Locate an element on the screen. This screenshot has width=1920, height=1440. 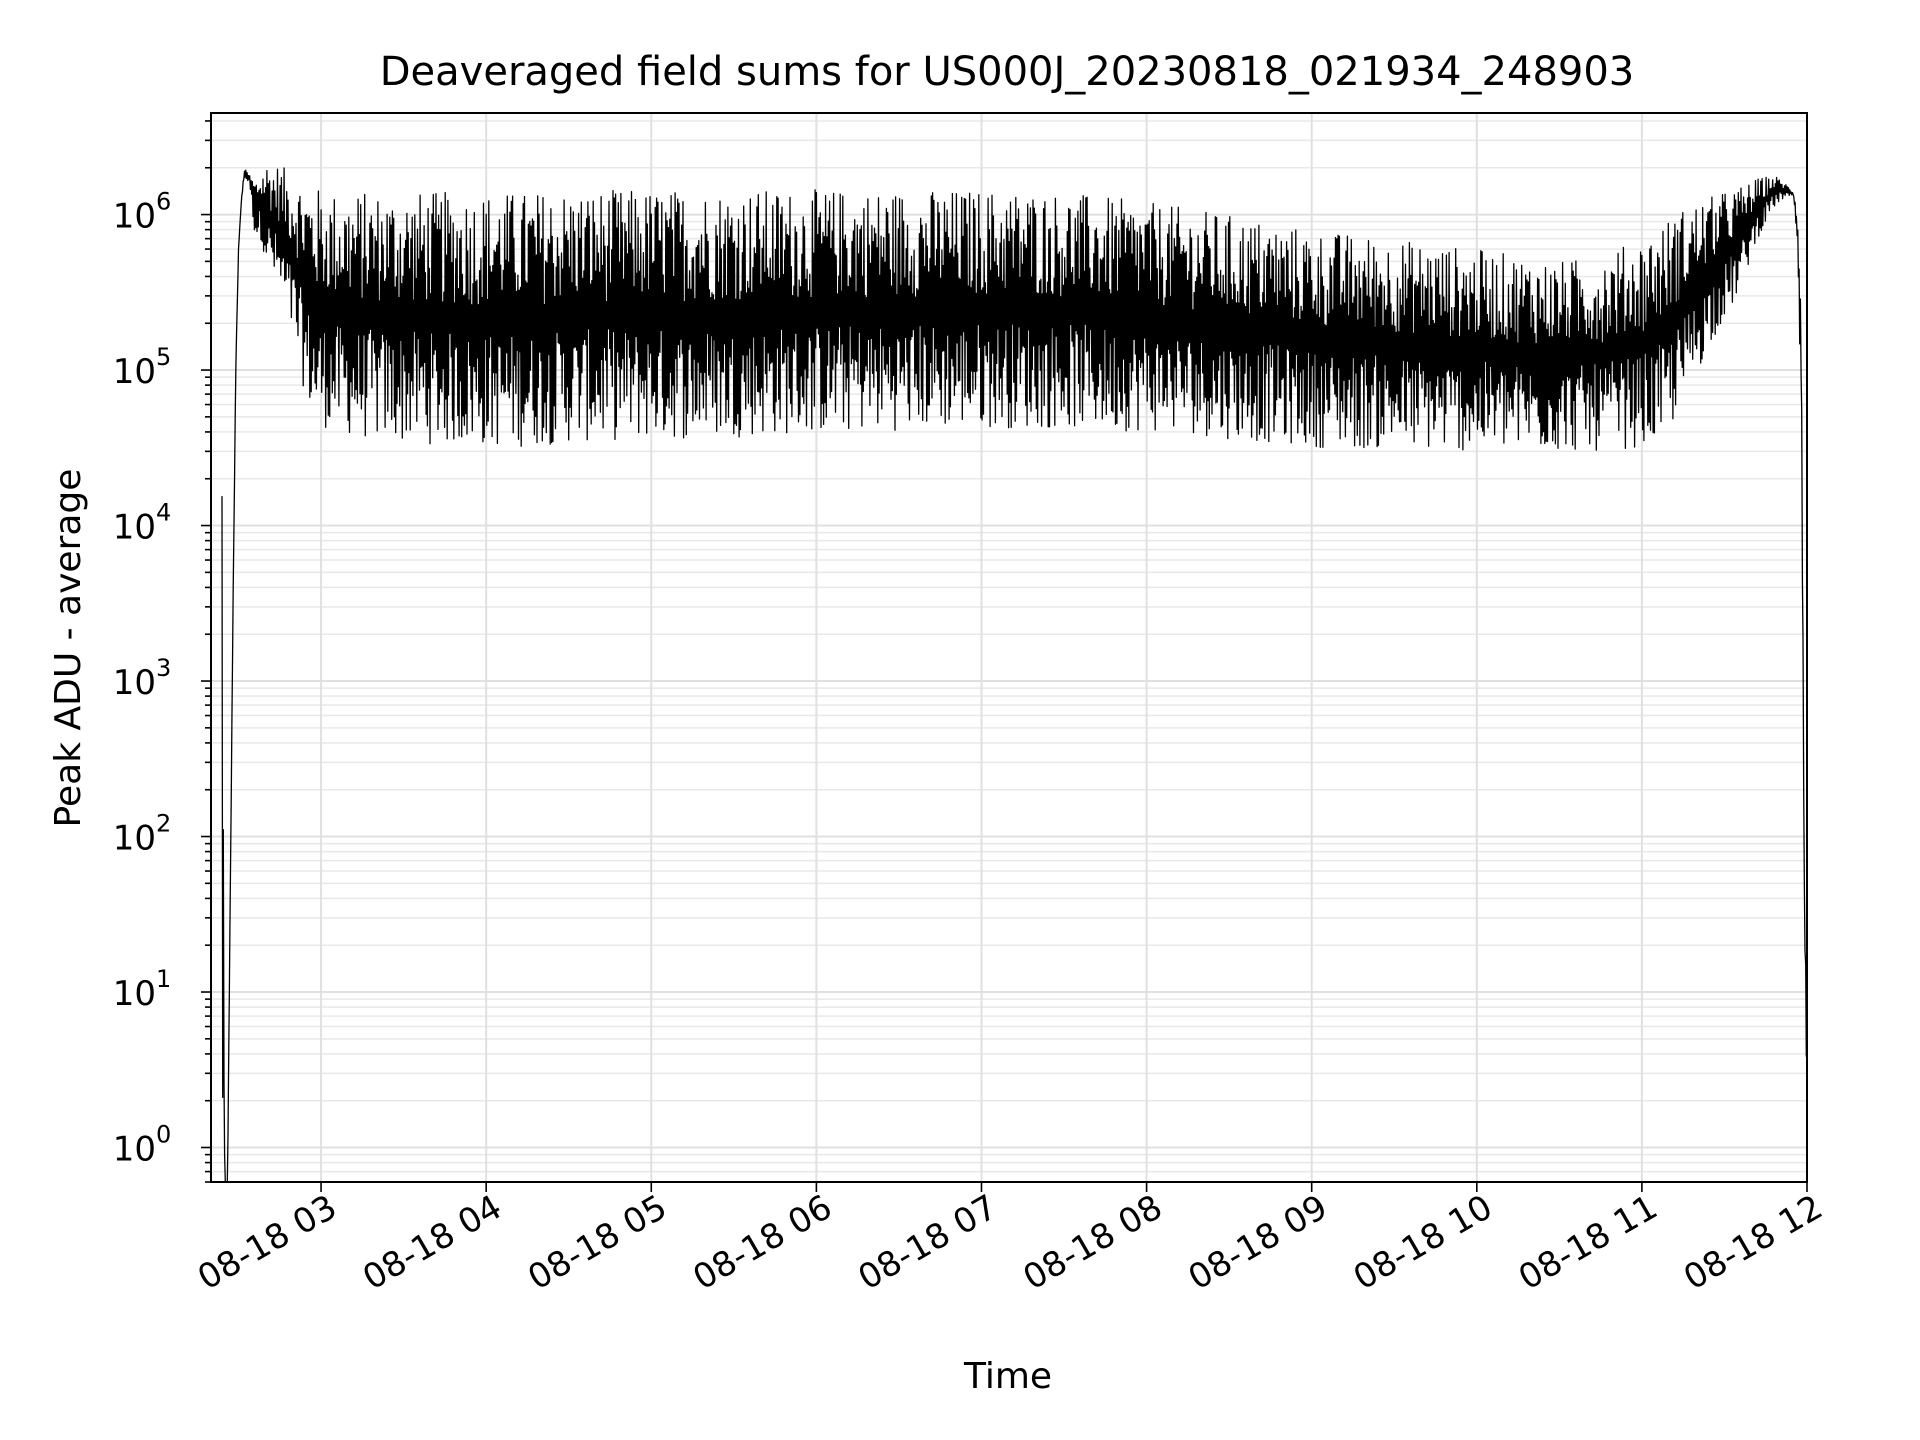
y-axis-label: Peak ADU - average is located at coordinates (68, 648).